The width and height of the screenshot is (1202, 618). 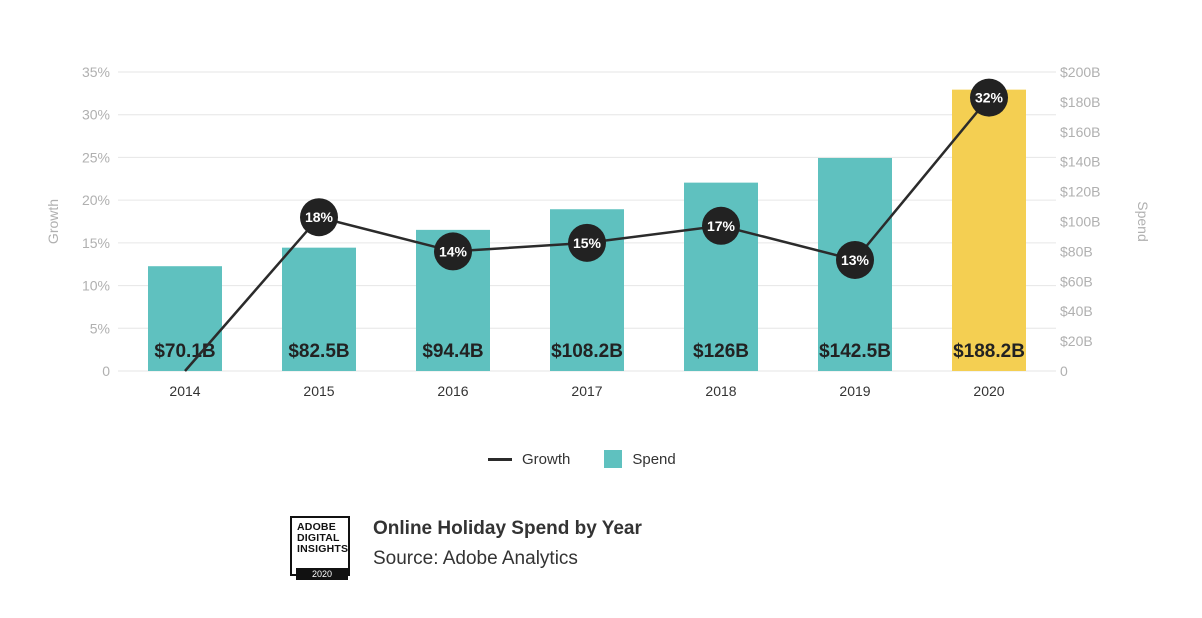 What do you see at coordinates (1080, 102) in the screenshot?
I see `y2-tick-label: $180B` at bounding box center [1080, 102].